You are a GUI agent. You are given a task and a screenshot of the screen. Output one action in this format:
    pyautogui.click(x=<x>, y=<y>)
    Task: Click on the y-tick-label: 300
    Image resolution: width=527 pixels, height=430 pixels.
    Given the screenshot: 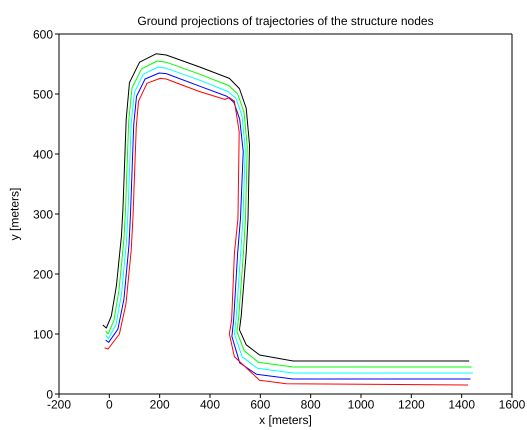 What is the action you would take?
    pyautogui.click(x=43, y=214)
    